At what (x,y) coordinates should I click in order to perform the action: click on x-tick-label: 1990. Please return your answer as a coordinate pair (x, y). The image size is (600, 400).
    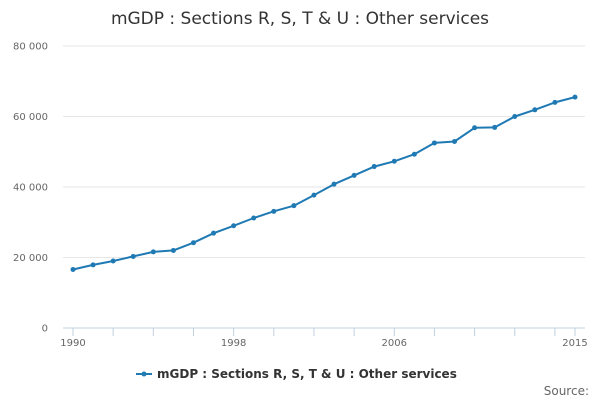
    Looking at the image, I should click on (72, 343).